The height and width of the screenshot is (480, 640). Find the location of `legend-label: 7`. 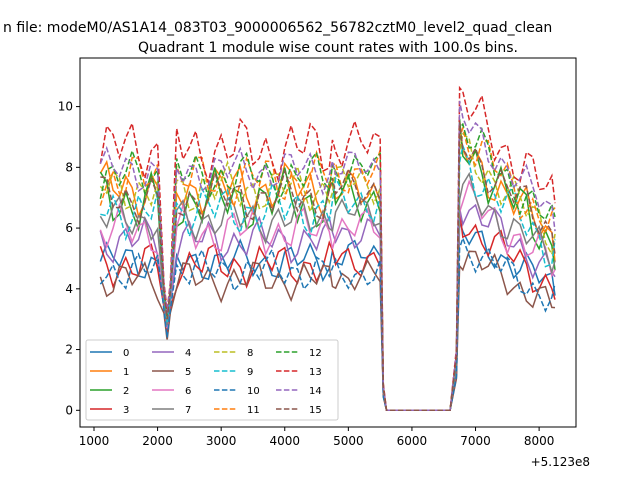

legend-label: 7 is located at coordinates (188, 410).